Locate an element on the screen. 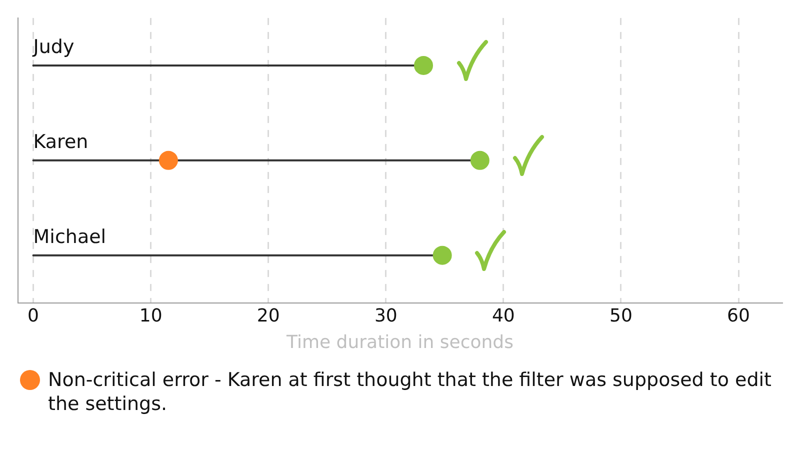 The image size is (800, 450). x-tick-label: 0 is located at coordinates (34, 315).